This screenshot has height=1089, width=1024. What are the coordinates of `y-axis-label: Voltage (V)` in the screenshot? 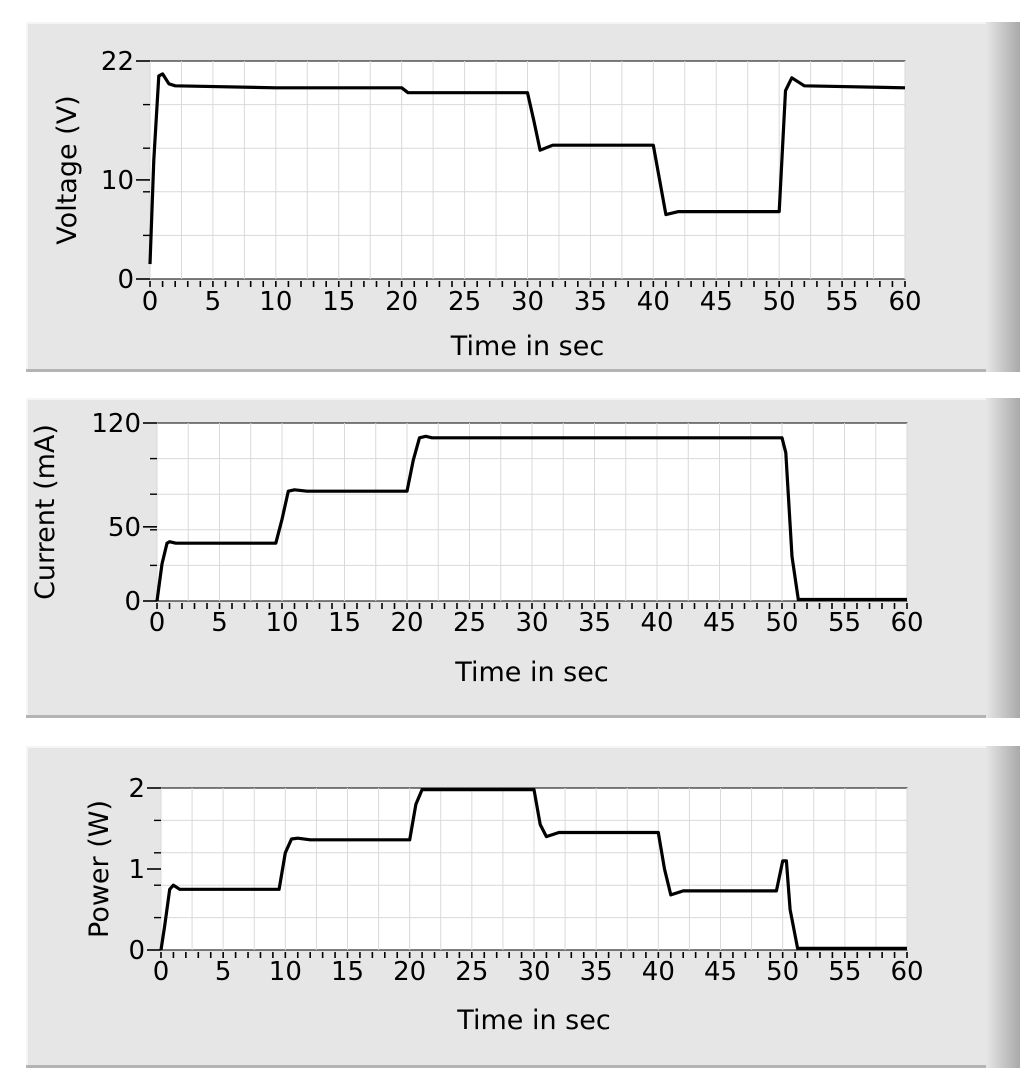 It's located at (67, 169).